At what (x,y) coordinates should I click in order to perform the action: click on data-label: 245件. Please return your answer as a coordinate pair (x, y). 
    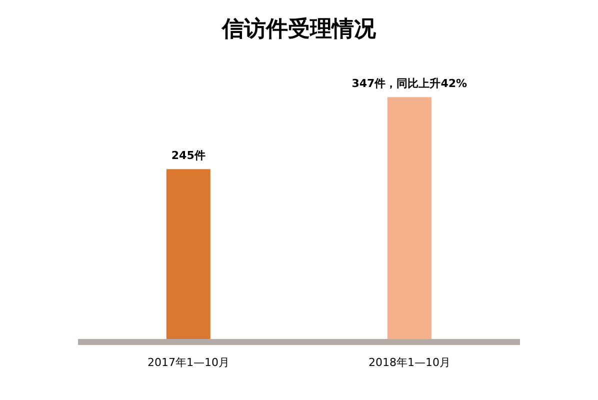
    Looking at the image, I should click on (188, 155).